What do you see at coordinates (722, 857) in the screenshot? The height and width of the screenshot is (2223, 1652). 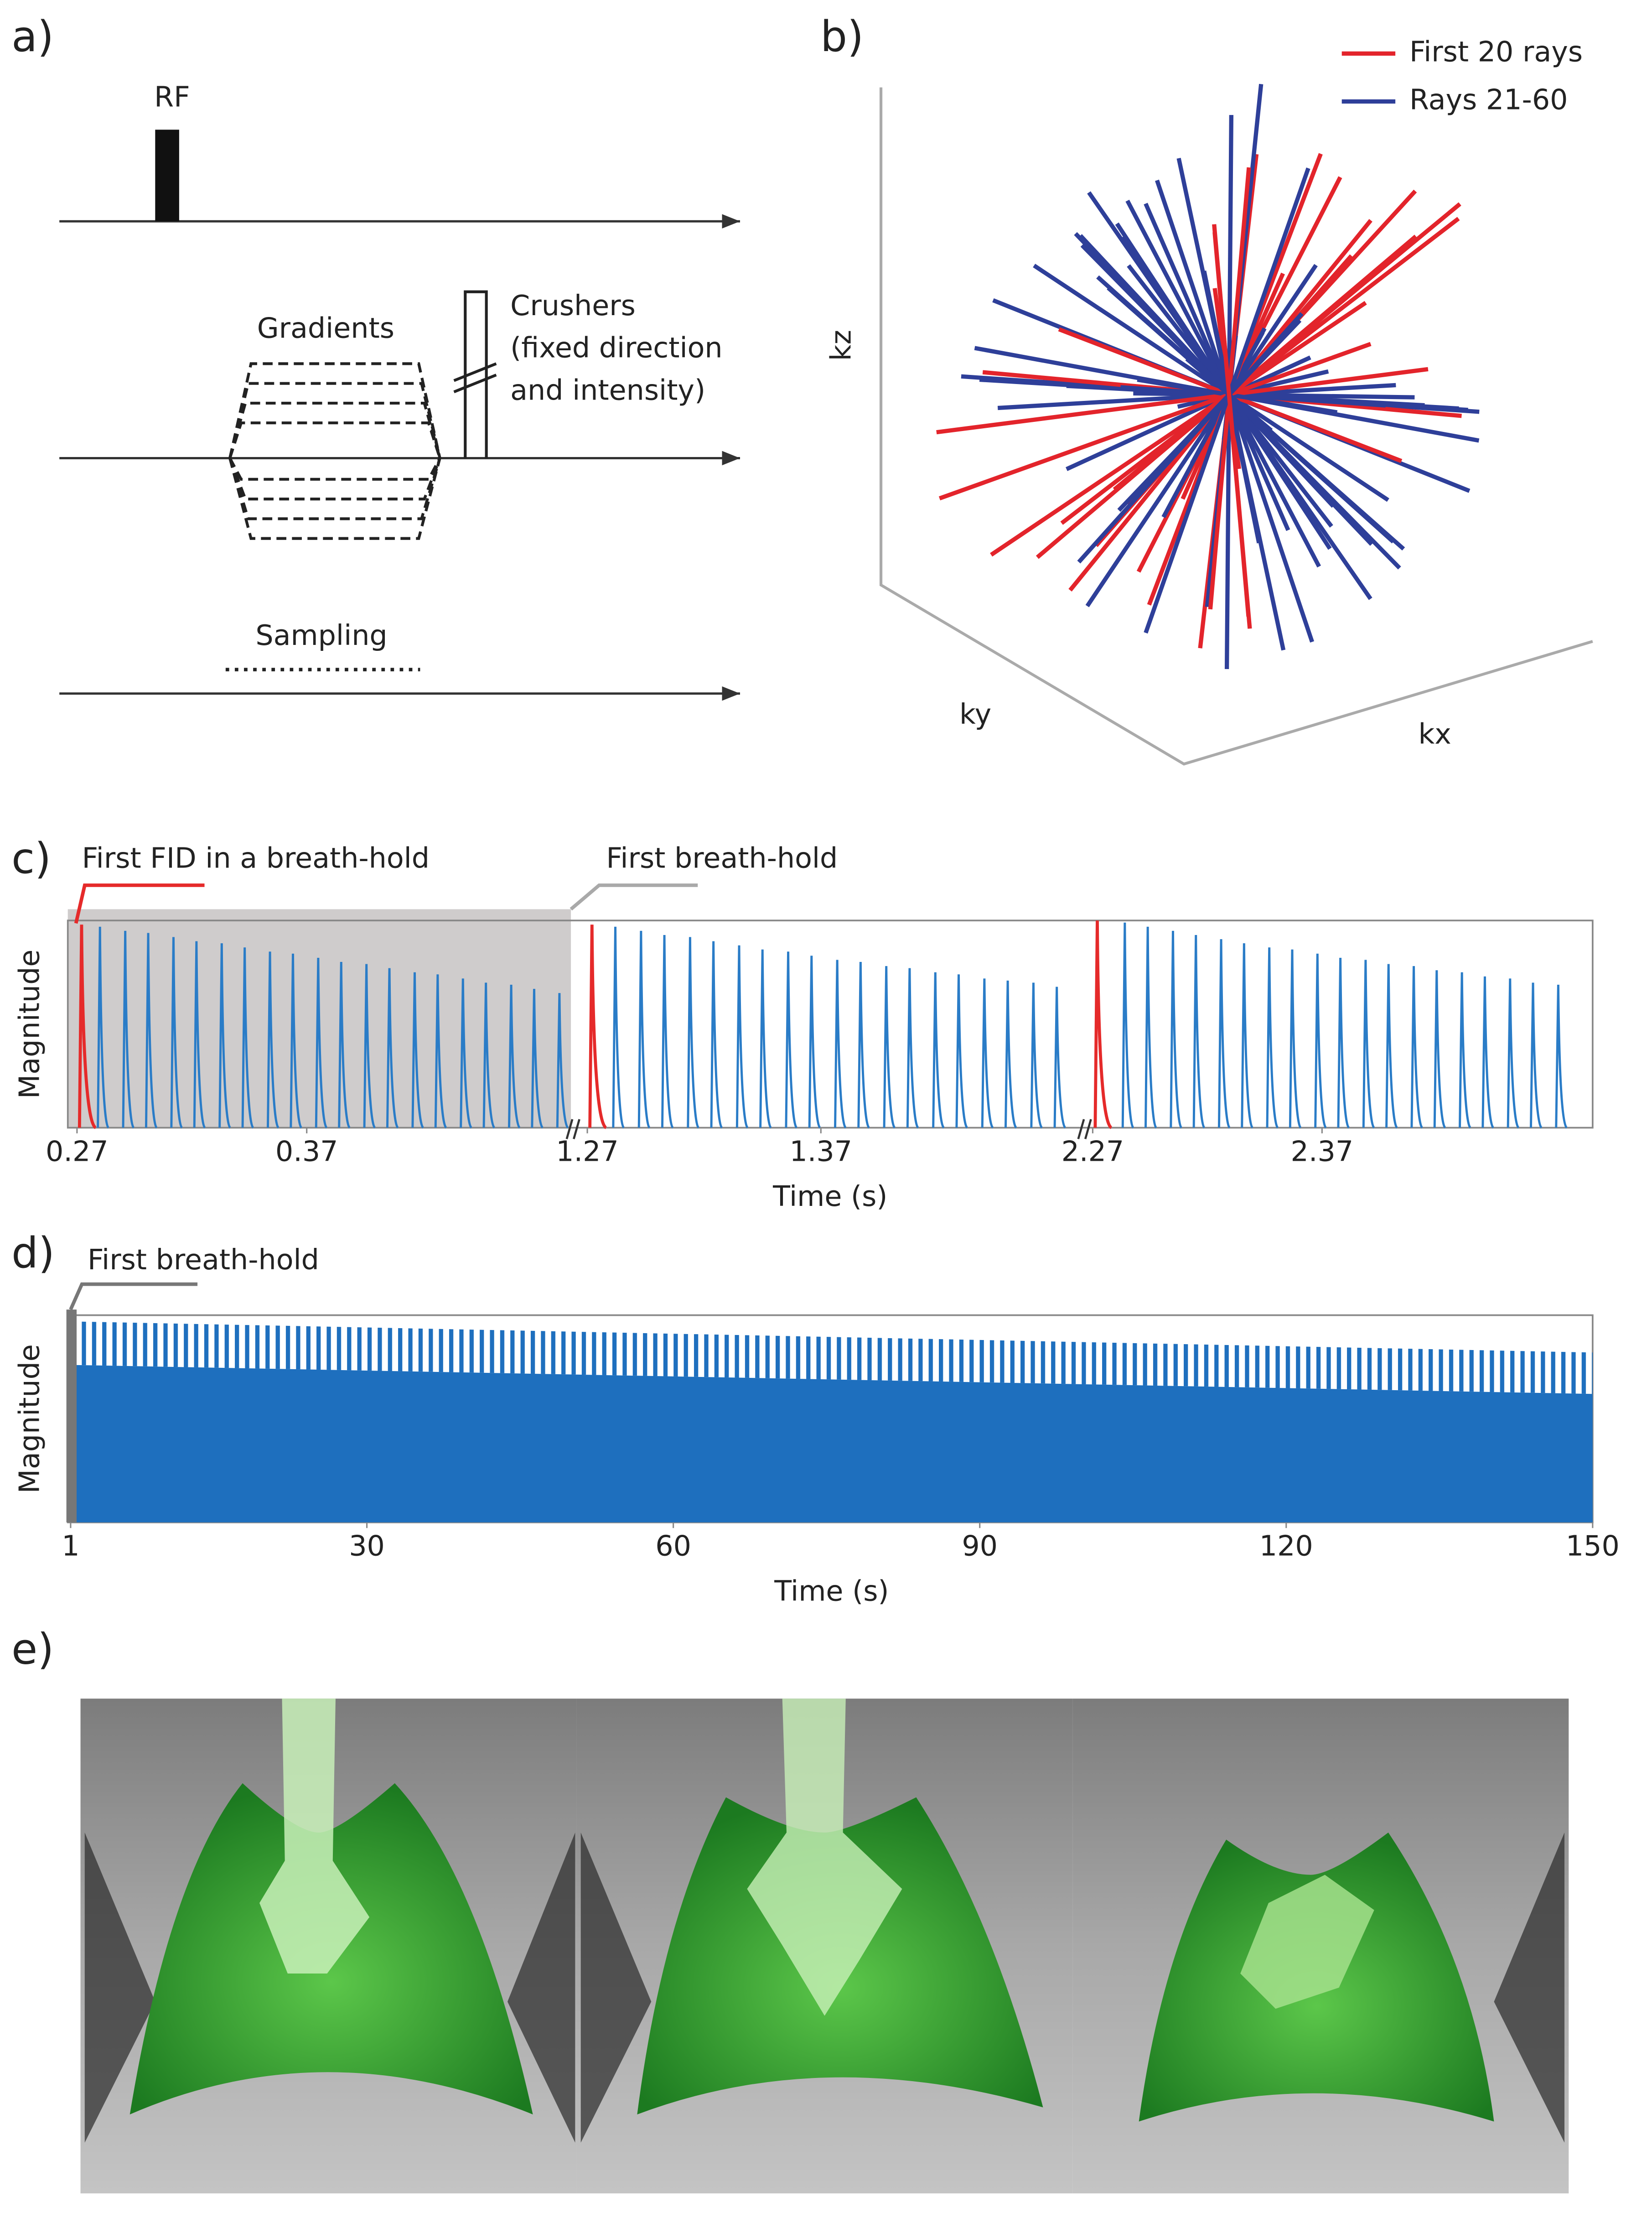 I see `annotation: First breath-hold` at bounding box center [722, 857].